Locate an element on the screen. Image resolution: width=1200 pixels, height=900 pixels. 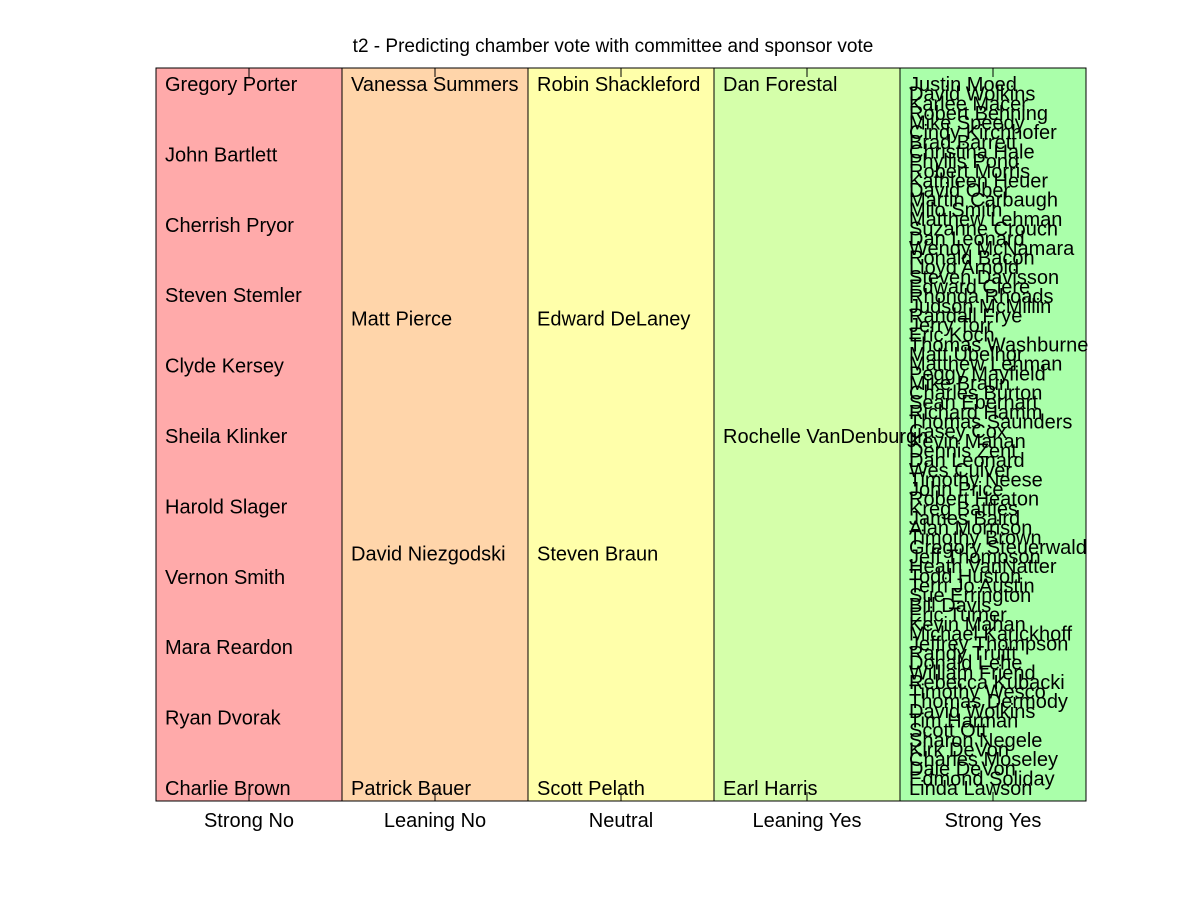
name-label: Gregory Steuerwald is located at coordinates (998, 548).